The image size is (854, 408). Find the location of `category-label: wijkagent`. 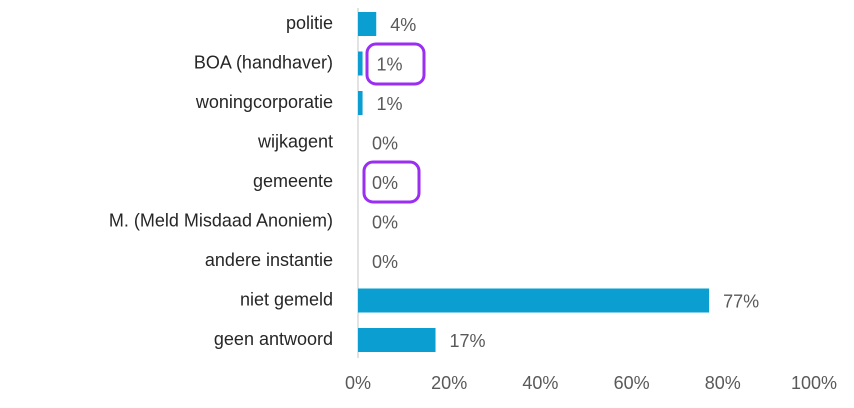

category-label: wijkagent is located at coordinates (295, 141).